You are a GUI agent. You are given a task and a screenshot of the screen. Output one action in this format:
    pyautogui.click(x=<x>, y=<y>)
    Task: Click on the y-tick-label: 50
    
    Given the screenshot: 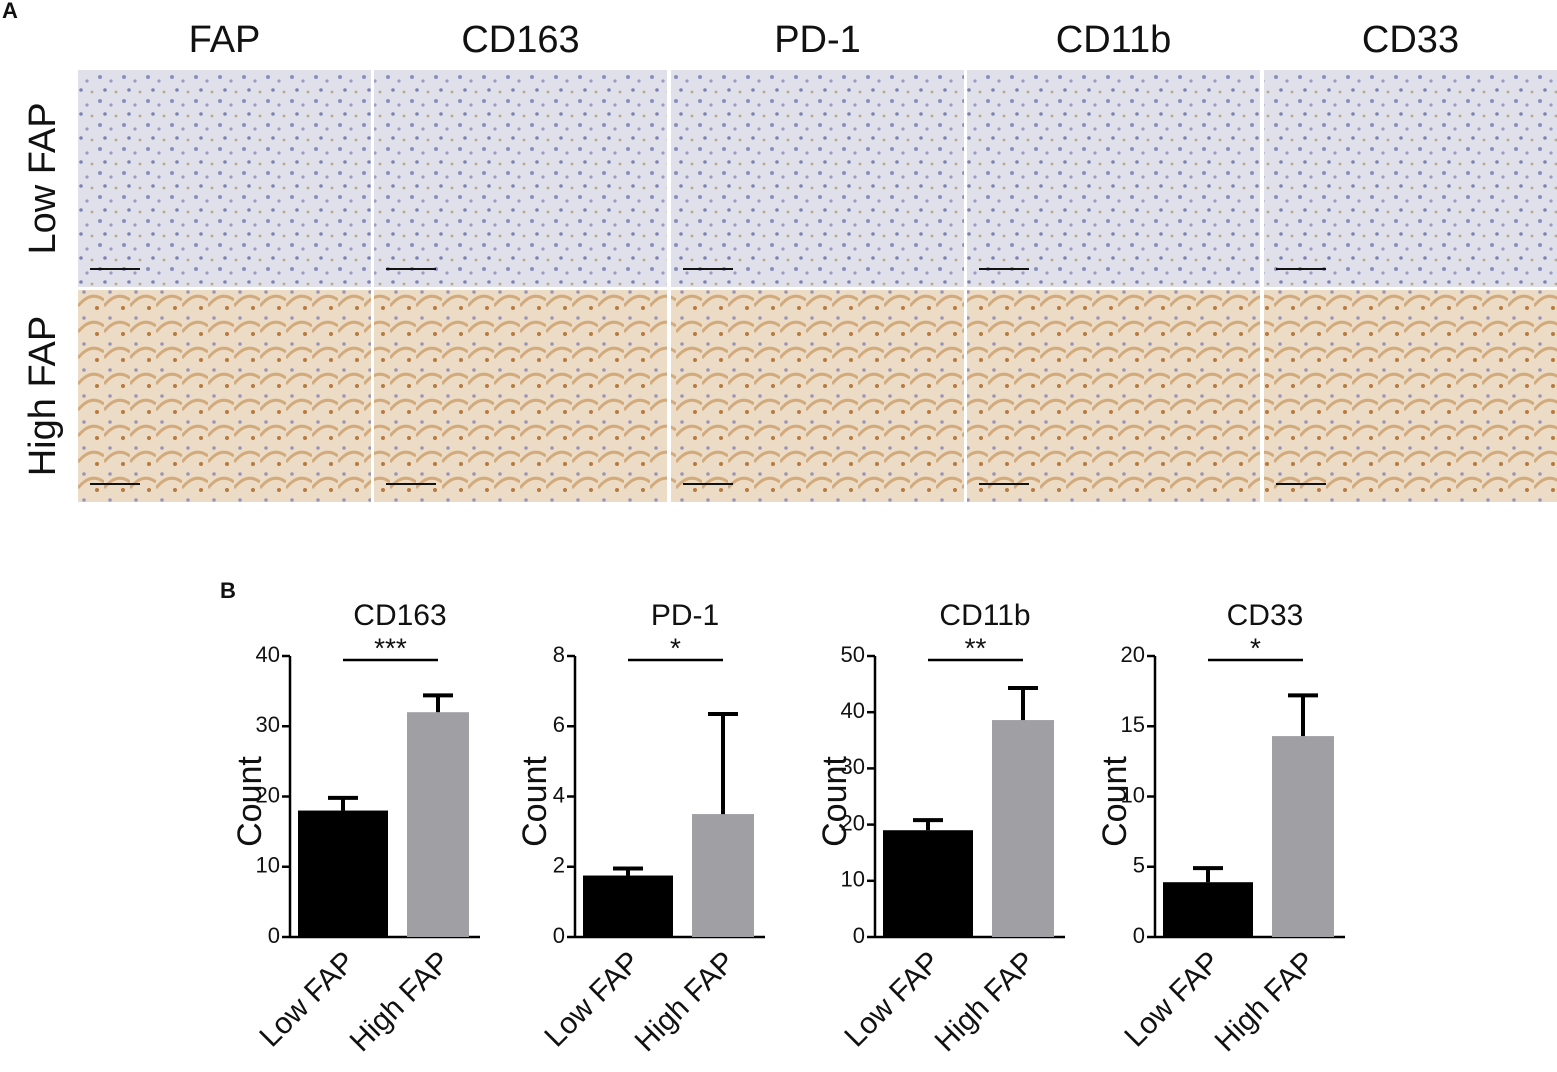 What is the action you would take?
    pyautogui.click(x=853, y=654)
    